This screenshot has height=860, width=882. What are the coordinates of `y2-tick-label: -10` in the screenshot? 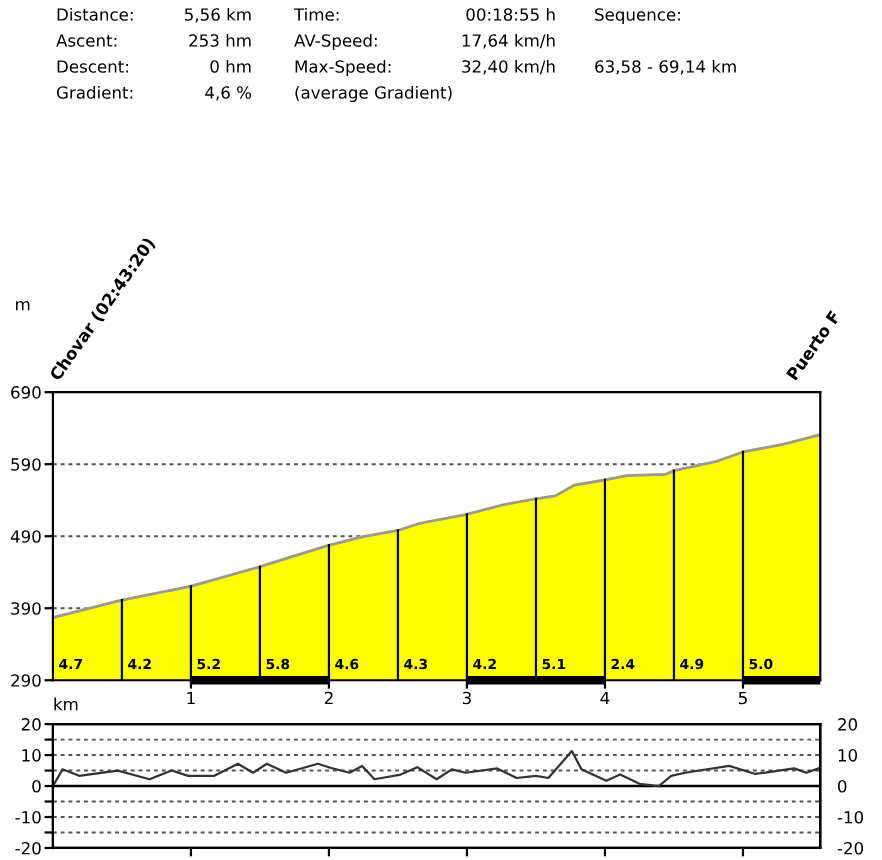 It's located at (850, 817).